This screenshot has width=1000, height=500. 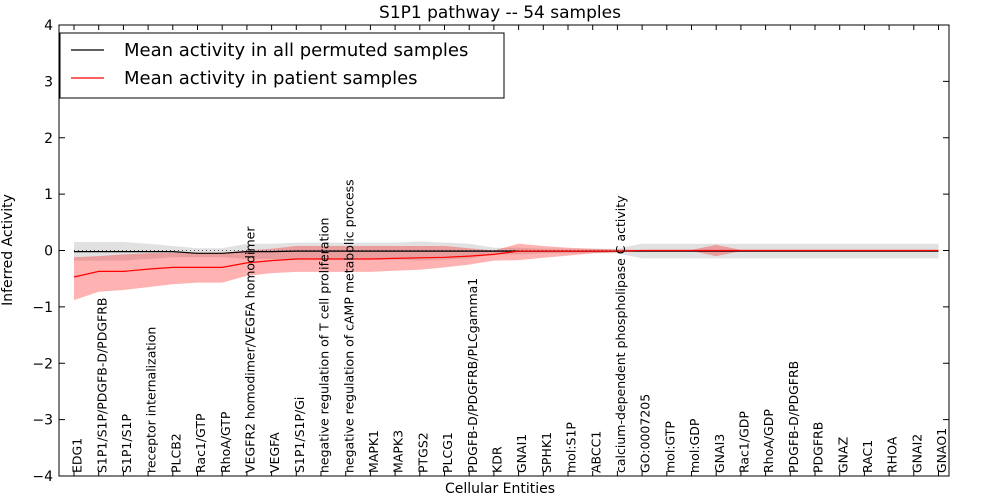 What do you see at coordinates (422, 452) in the screenshot?
I see `x-category-label: PTGS2` at bounding box center [422, 452].